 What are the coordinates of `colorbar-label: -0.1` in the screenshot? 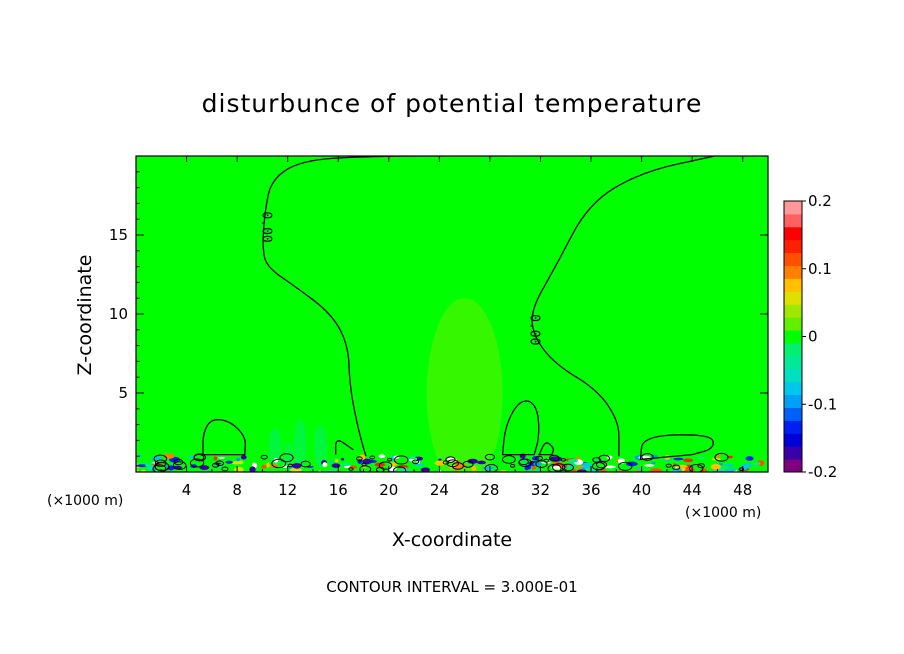 It's located at (822, 404).